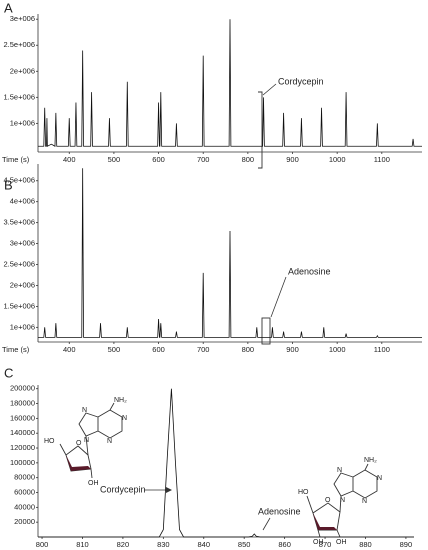  I want to click on x-tick-label: 850, so click(244, 544).